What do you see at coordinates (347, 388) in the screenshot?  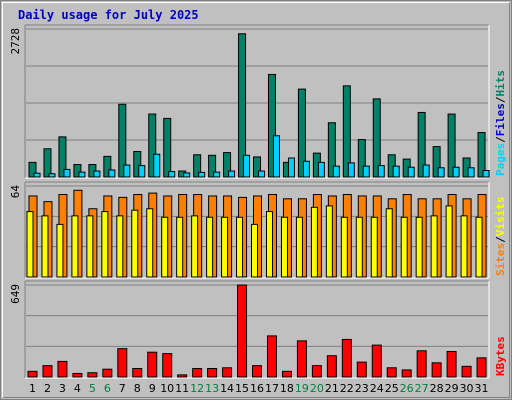 I see `day-label-22: 22` at bounding box center [347, 388].